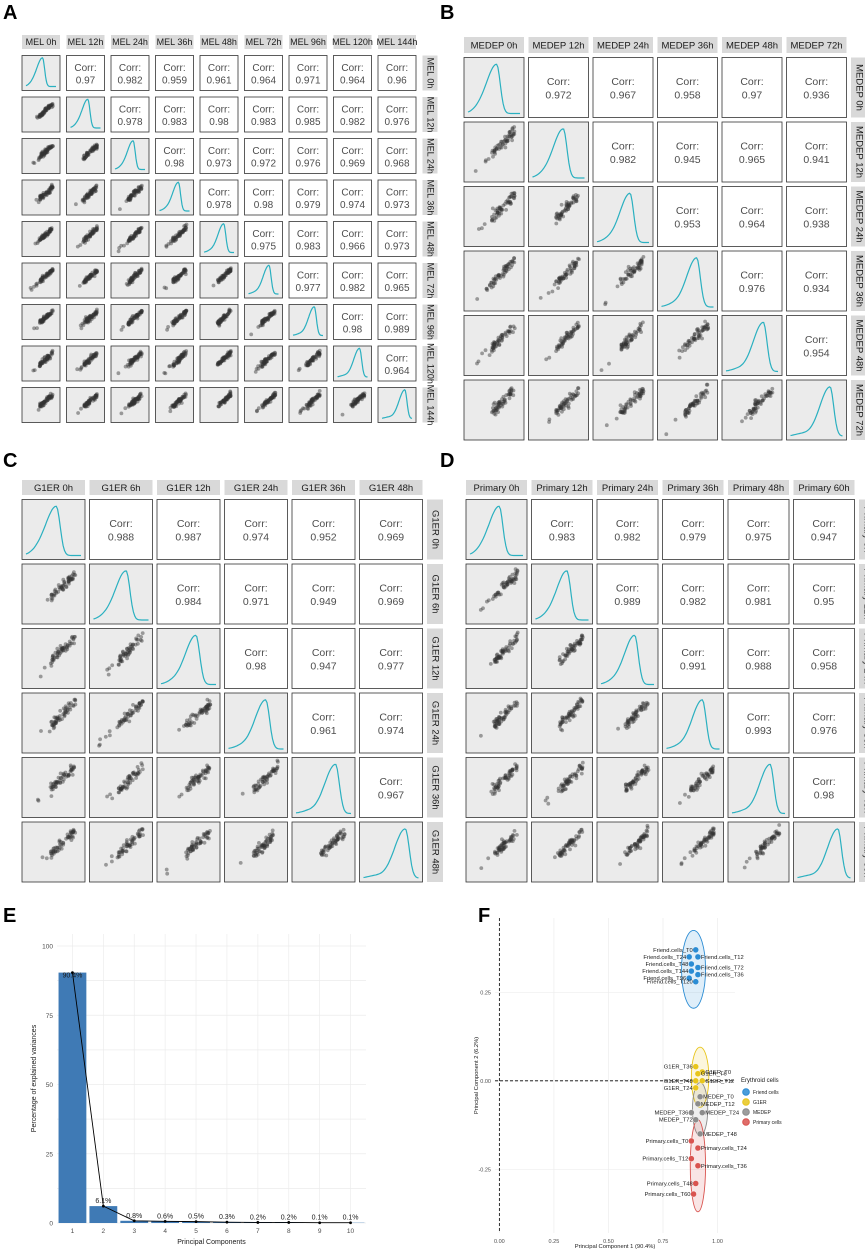  Describe the element at coordinates (623, 95) in the screenshot. I see `matrix-b-corr-value: 0.967` at that location.